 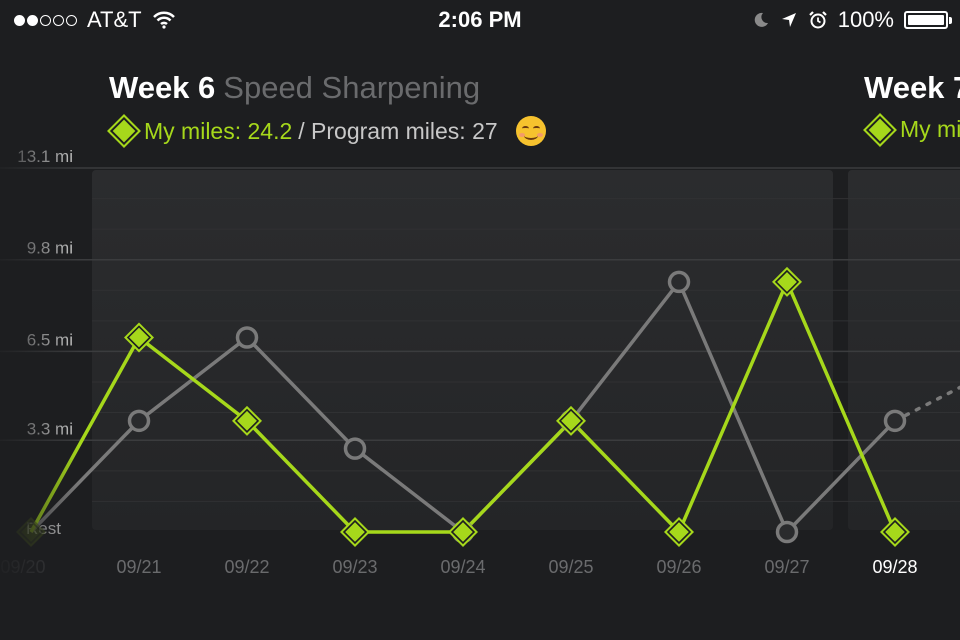 I want to click on x-tick-label: 09/26, so click(x=678, y=567).